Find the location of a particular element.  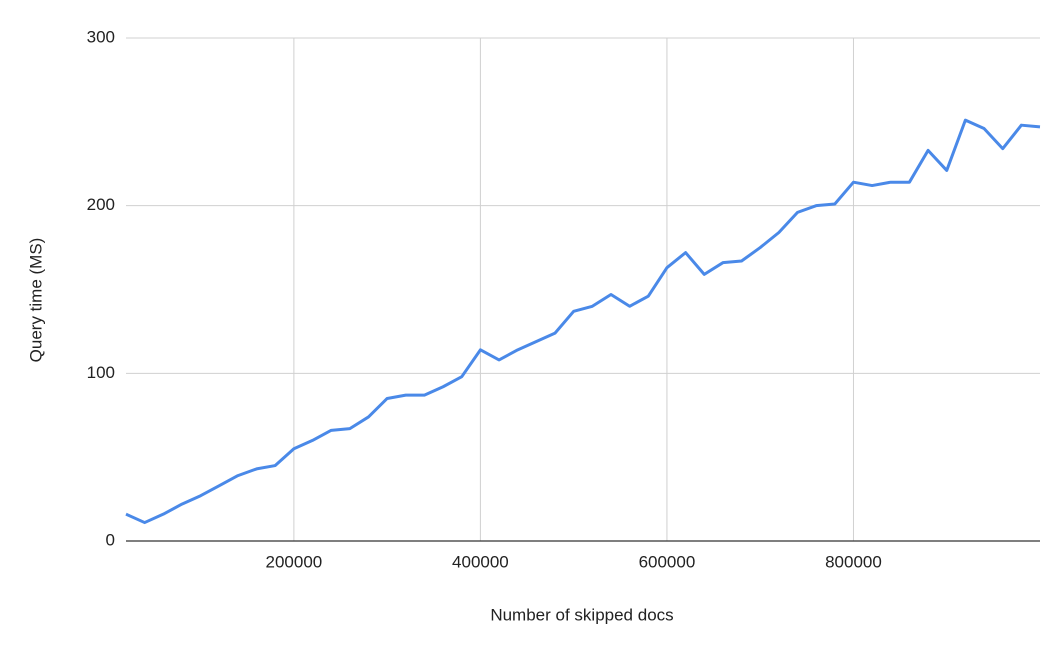

x-tick-label: 800000 is located at coordinates (853, 561).